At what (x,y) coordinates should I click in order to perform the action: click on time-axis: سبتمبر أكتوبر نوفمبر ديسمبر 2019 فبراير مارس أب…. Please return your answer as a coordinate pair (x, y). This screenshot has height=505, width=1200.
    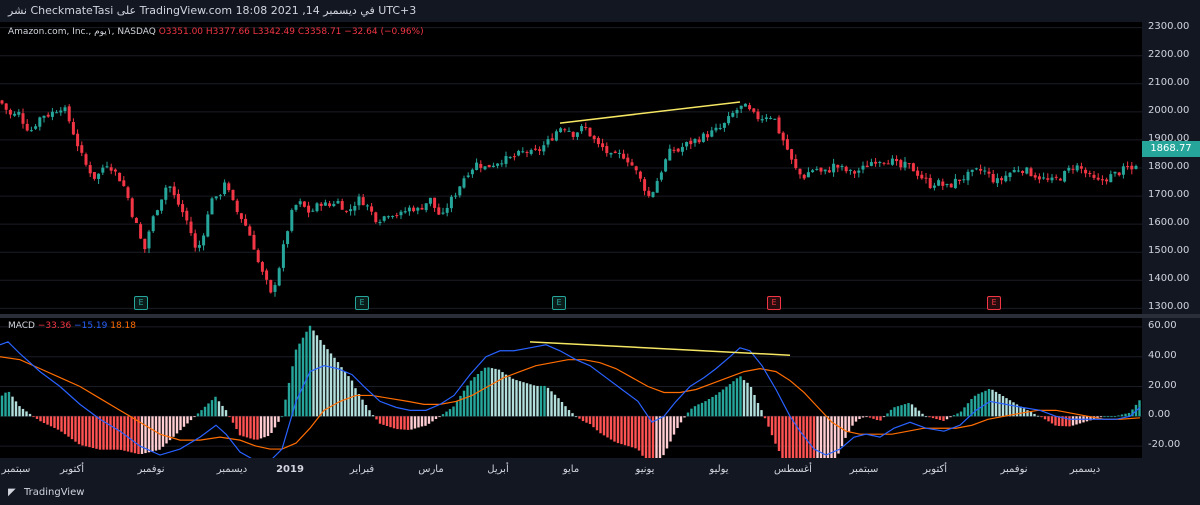
    Looking at the image, I should click on (600, 469).